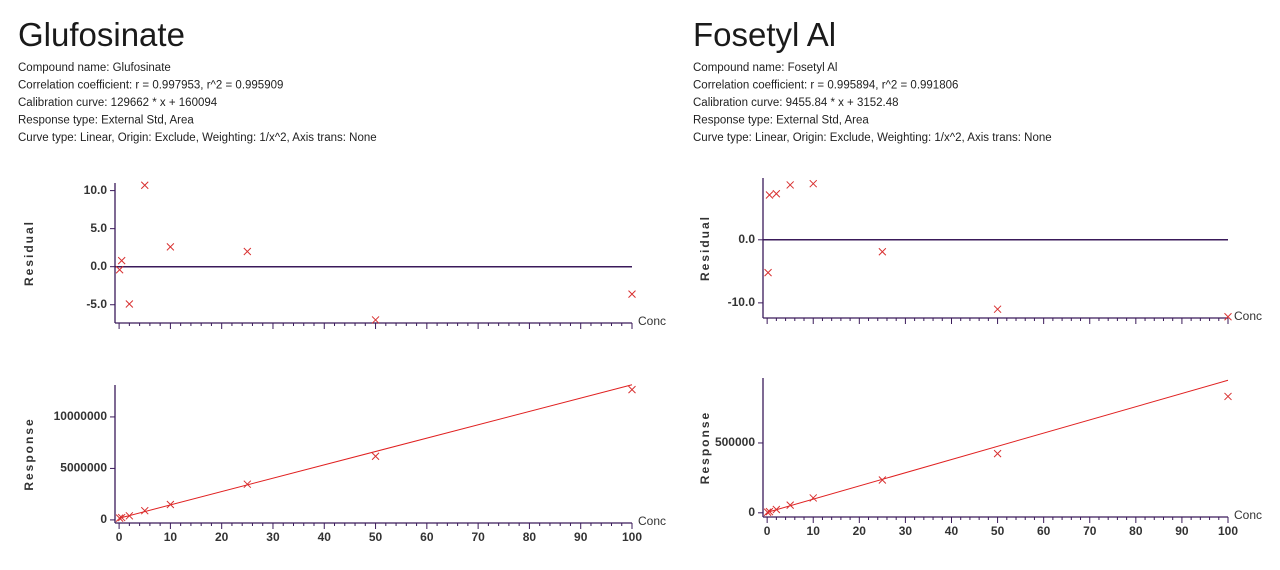 This screenshot has width=1280, height=570. What do you see at coordinates (101, 34) in the screenshot?
I see `panel-title: Glufosinate` at bounding box center [101, 34].